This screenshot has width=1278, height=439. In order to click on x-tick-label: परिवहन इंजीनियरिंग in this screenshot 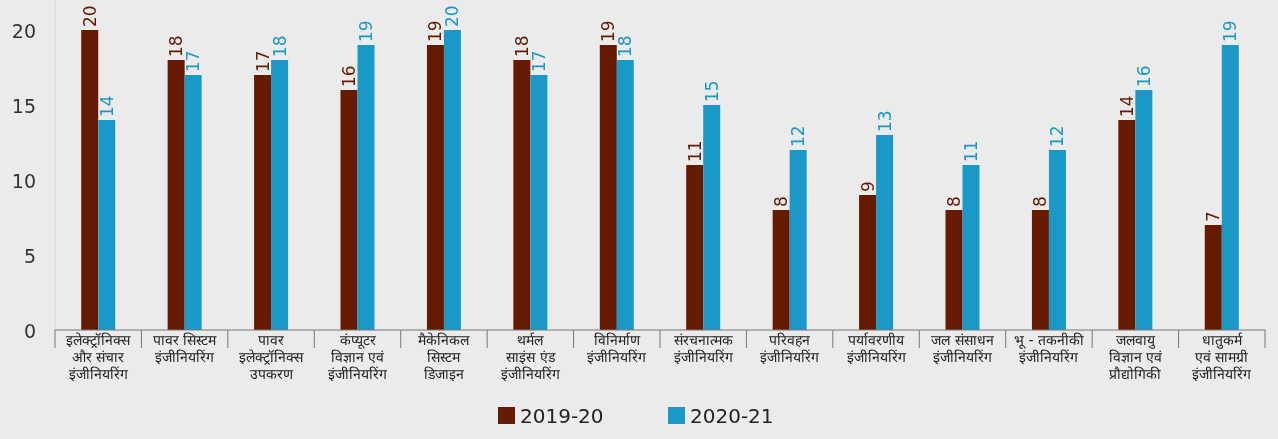, I will do `click(790, 348)`.